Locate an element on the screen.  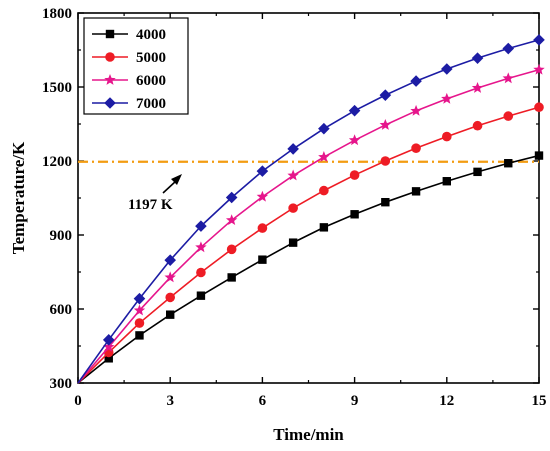
legend-item-4000: 4000 is located at coordinates (129, 35).